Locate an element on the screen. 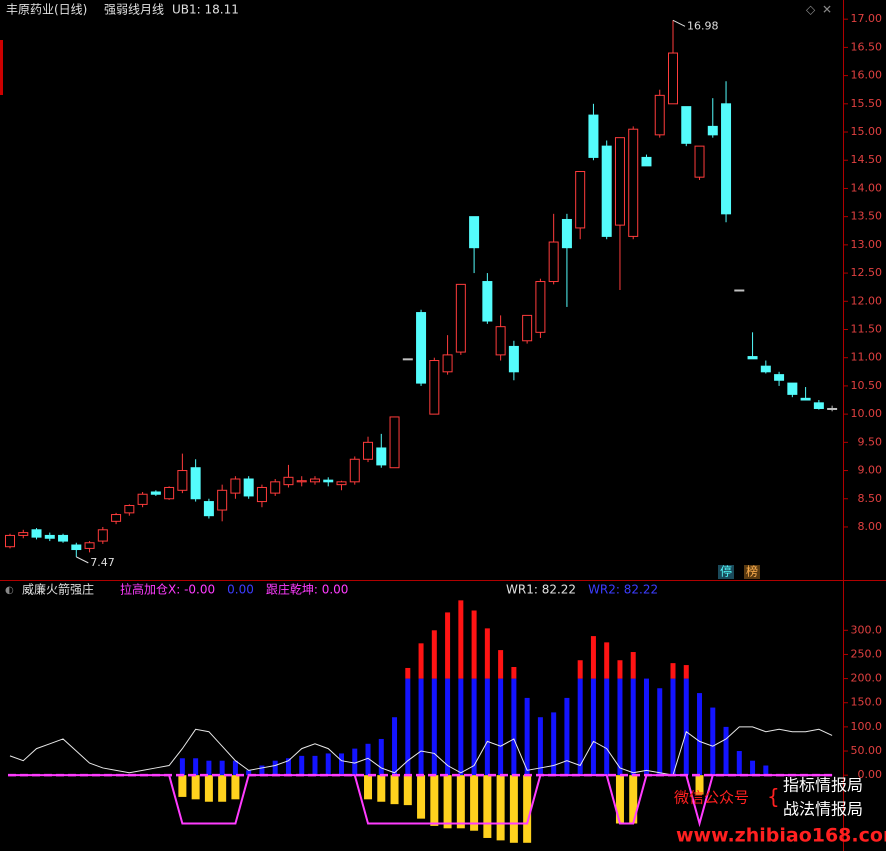 Image resolution: width=886 pixels, height=851 pixels. y-tick-label: 11.50 is located at coordinates (867, 328).